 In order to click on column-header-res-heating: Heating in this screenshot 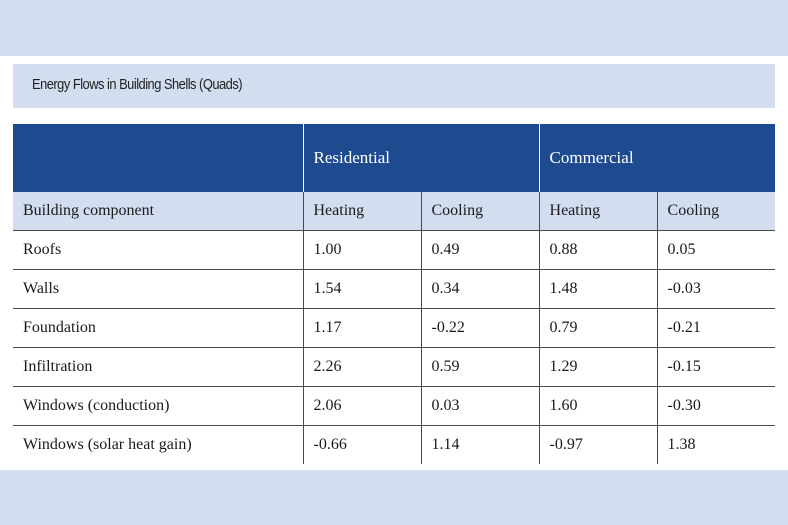, I will do `click(361, 211)`.